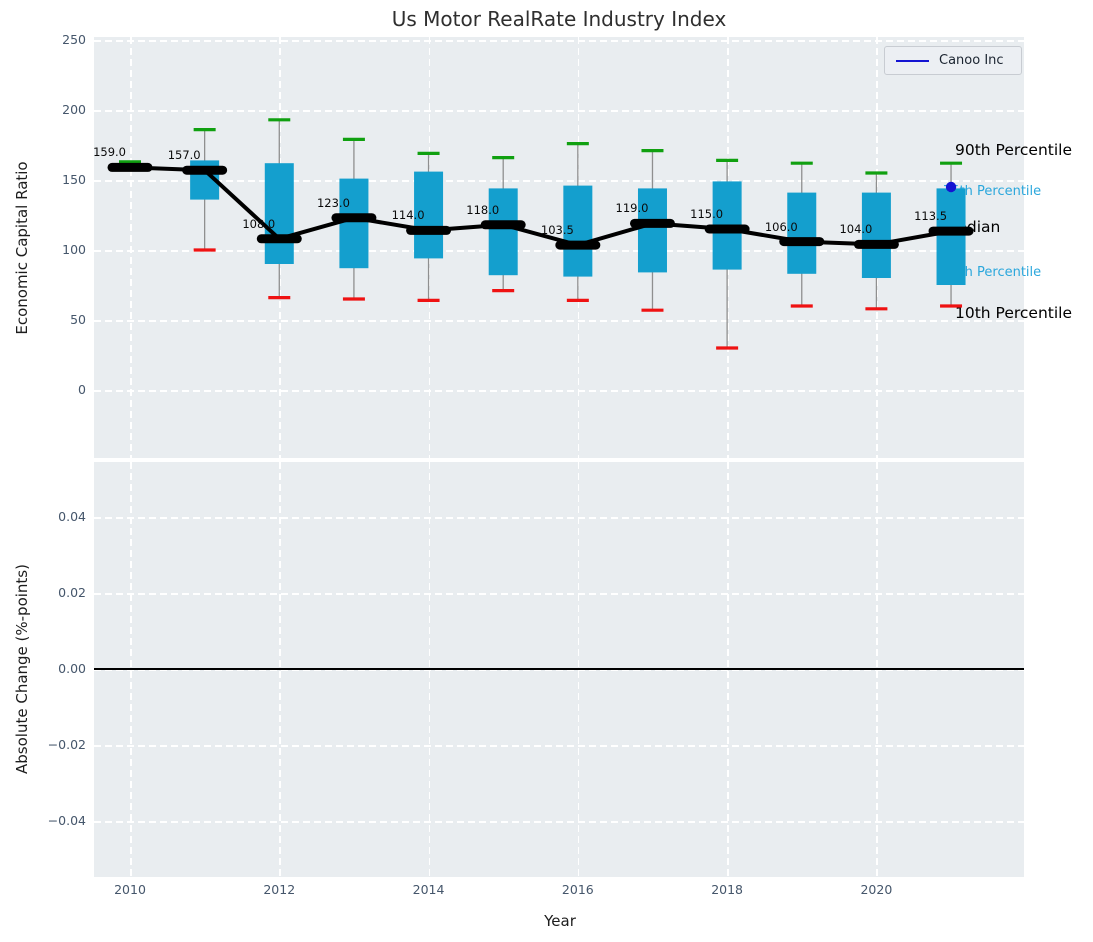  What do you see at coordinates (483, 209) in the screenshot?
I see `median-value-label-2015: 118.0` at bounding box center [483, 209].